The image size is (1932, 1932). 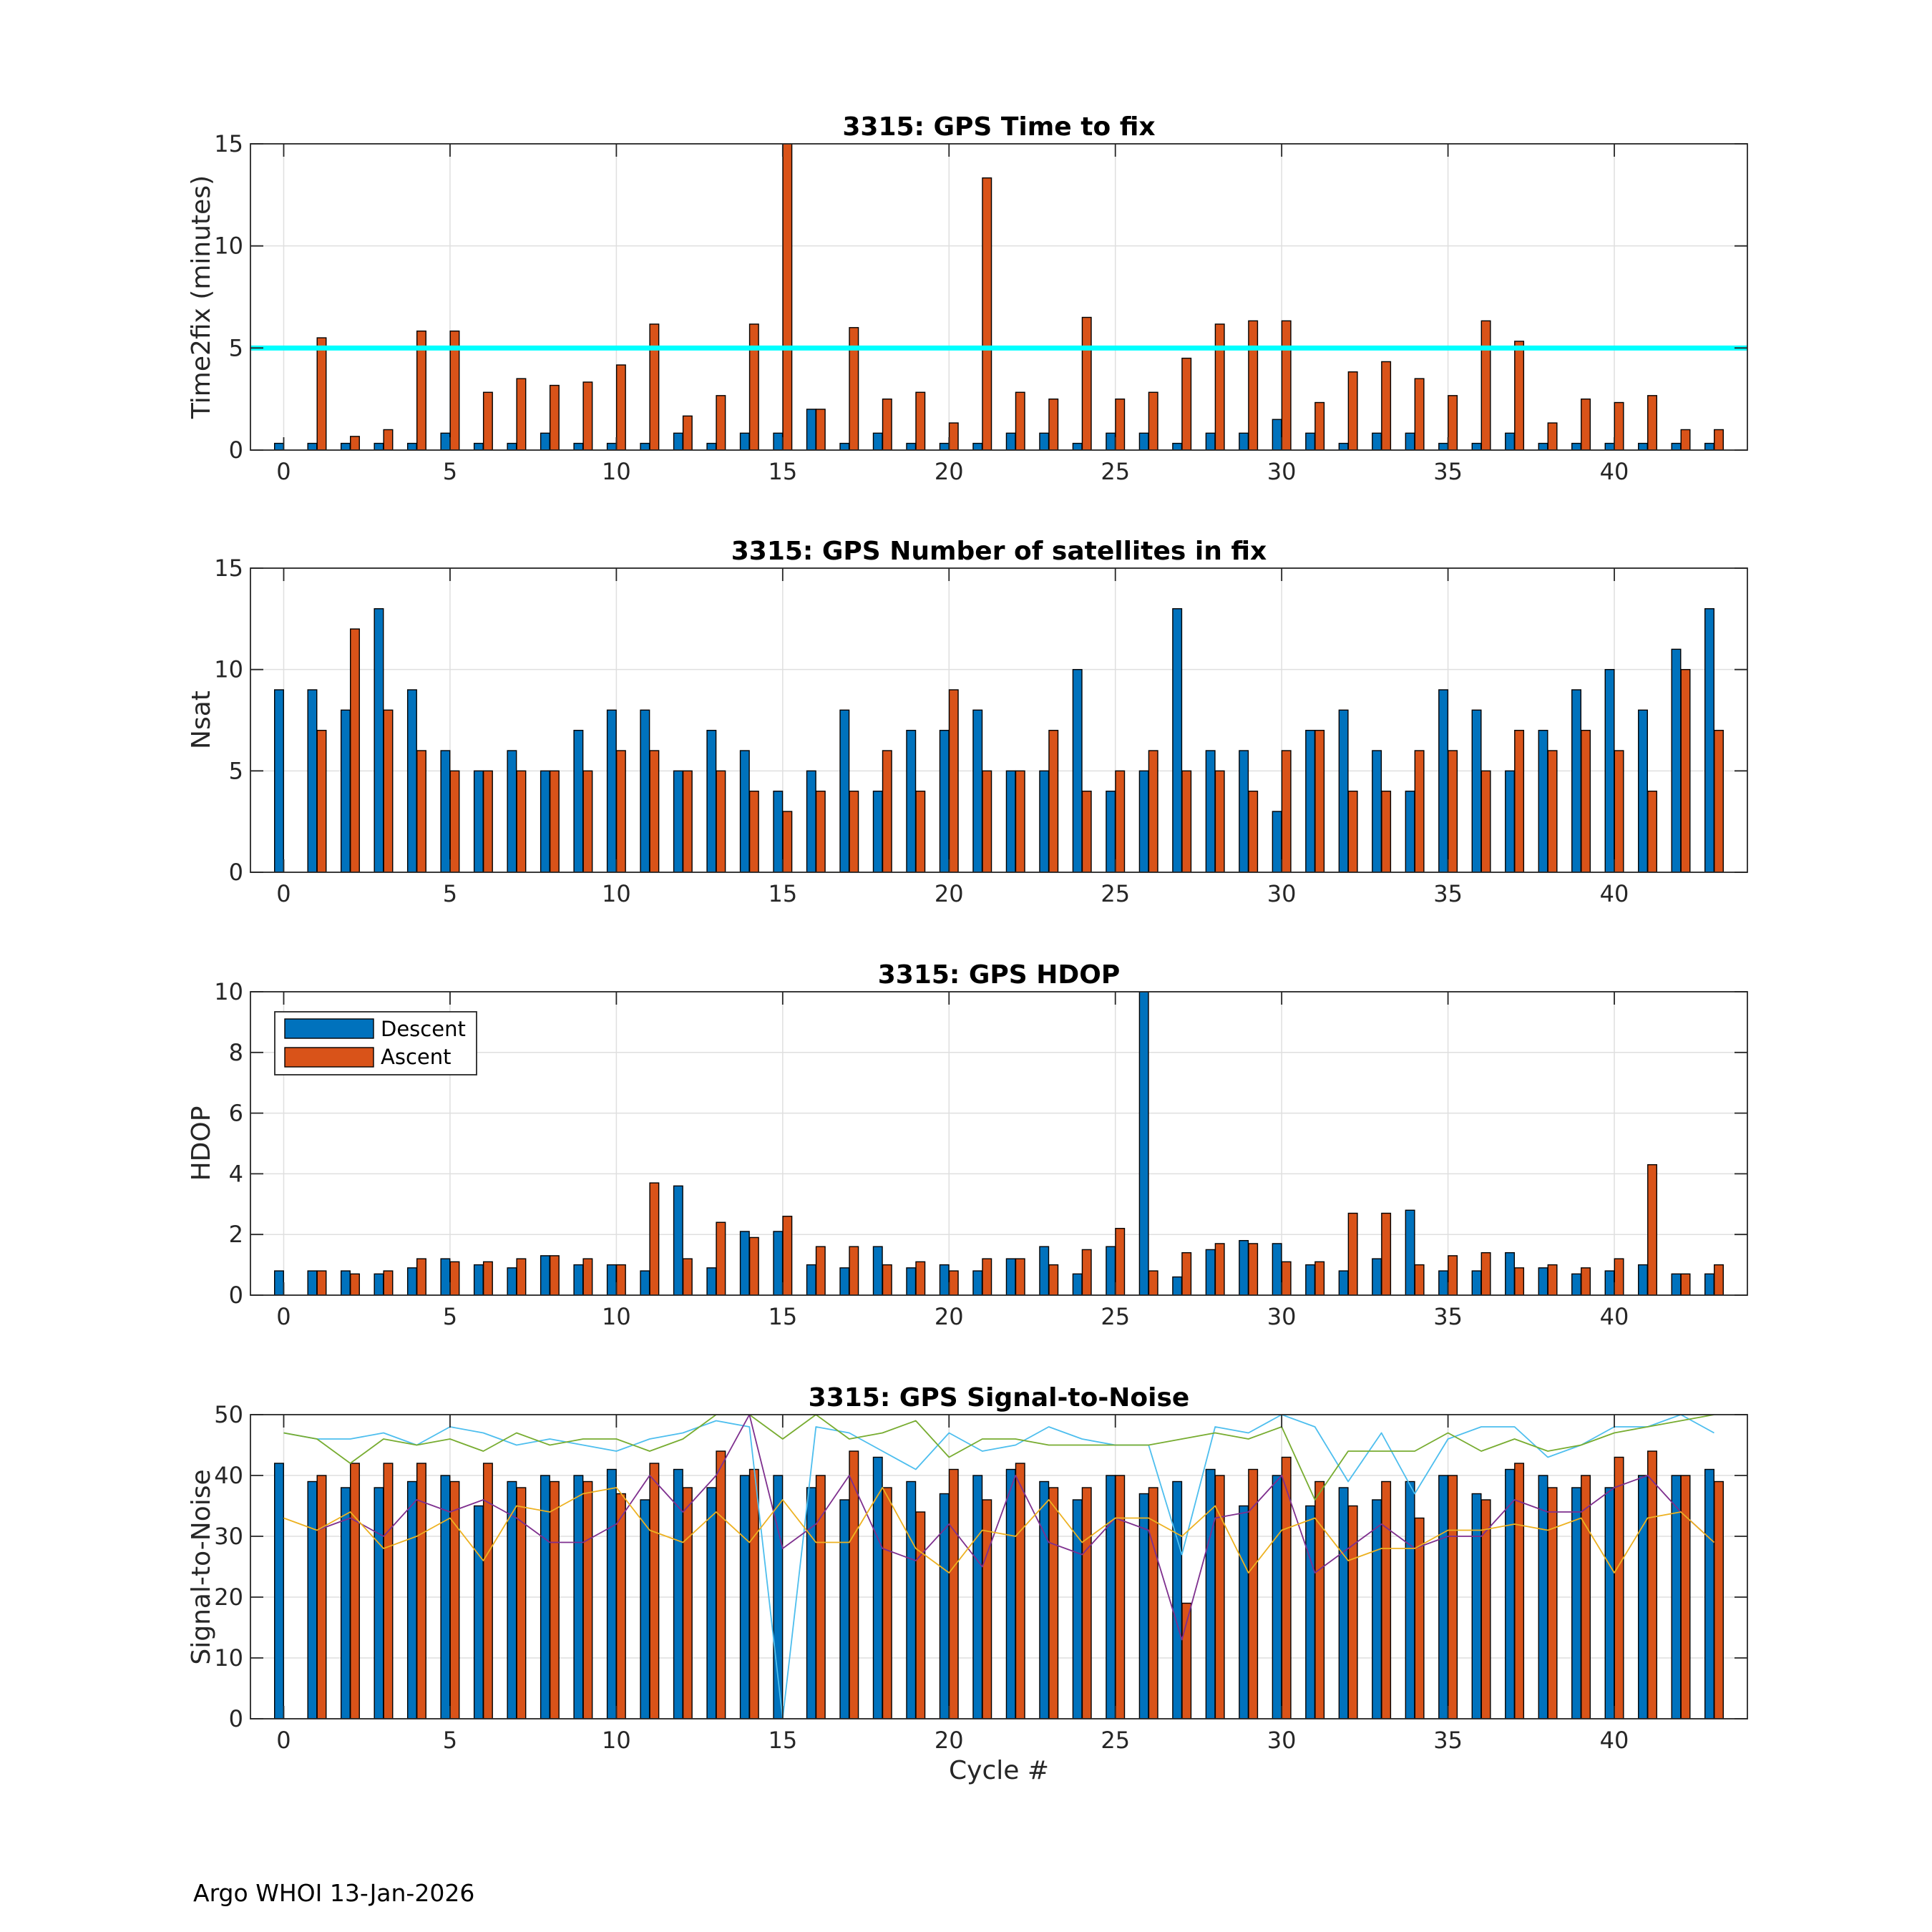 I want to click on x-tick-label: 35, so click(x=1448, y=471).